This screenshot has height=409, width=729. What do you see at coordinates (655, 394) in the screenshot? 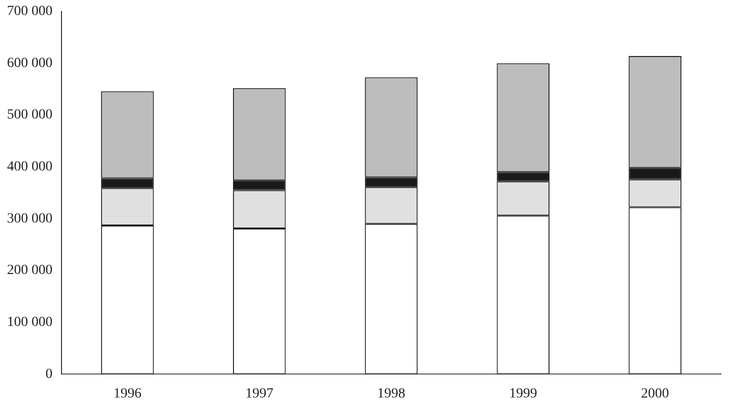
I see `x-tick-label: 2000` at bounding box center [655, 394].